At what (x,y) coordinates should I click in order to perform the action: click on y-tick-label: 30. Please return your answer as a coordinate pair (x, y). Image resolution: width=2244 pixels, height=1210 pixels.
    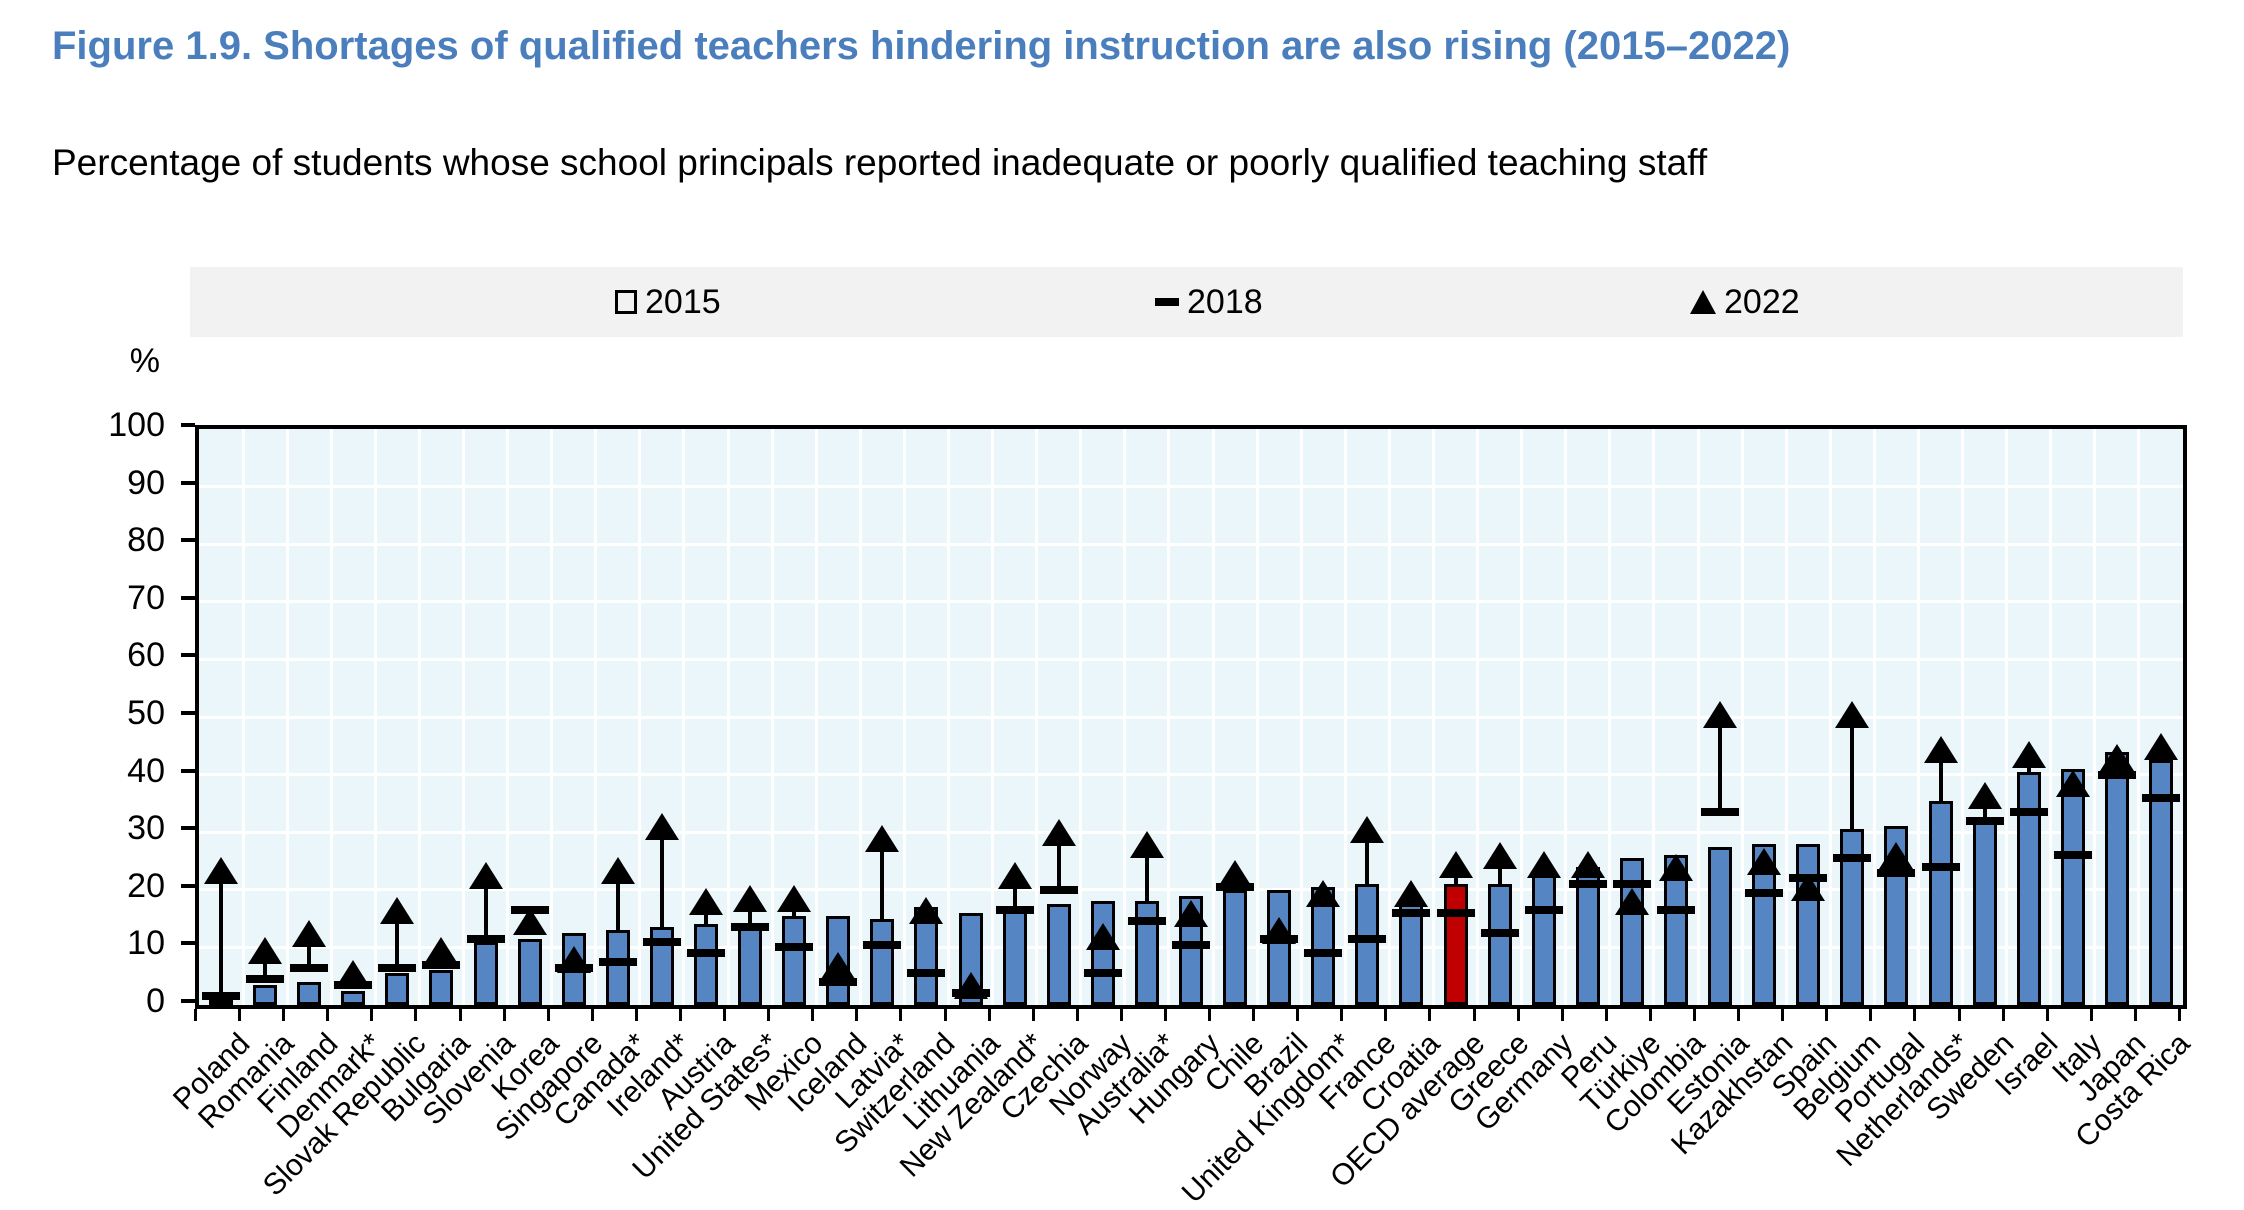
    Looking at the image, I should click on (146, 828).